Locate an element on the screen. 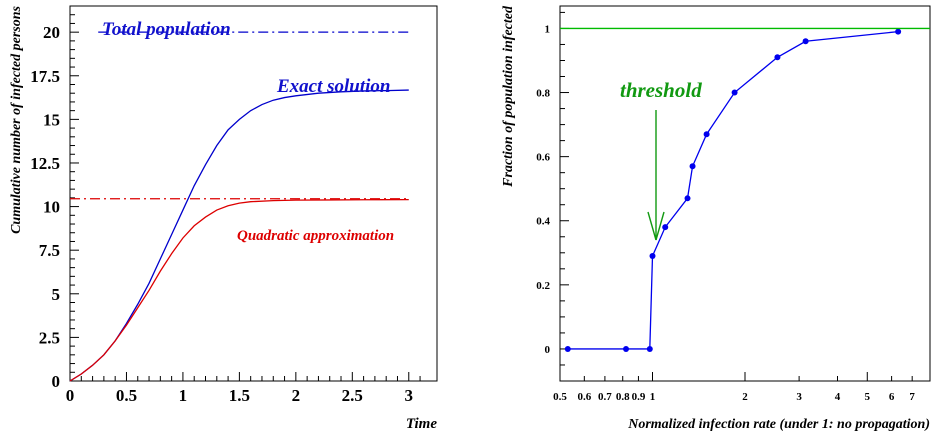  left-x-tick-label: 1 is located at coordinates (183, 395).